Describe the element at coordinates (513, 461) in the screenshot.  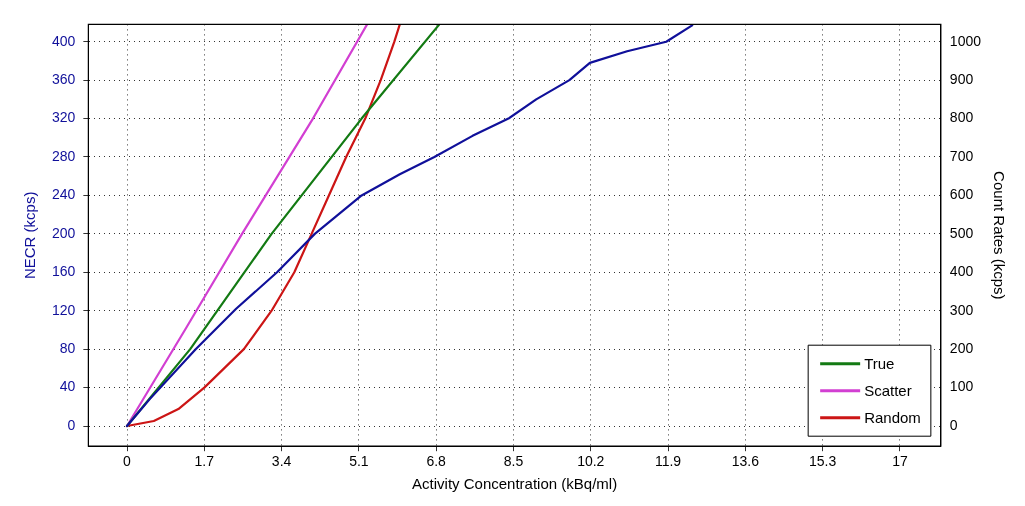
I see `x-tick-label: 8.5` at that location.